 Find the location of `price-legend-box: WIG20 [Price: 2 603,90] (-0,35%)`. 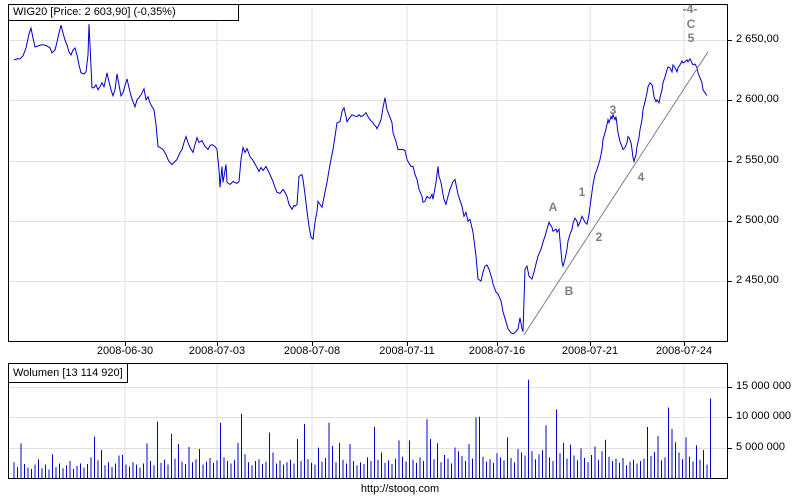

price-legend-box: WIG20 [Price: 2 603,90] (-0,35%) is located at coordinates (123, 12).